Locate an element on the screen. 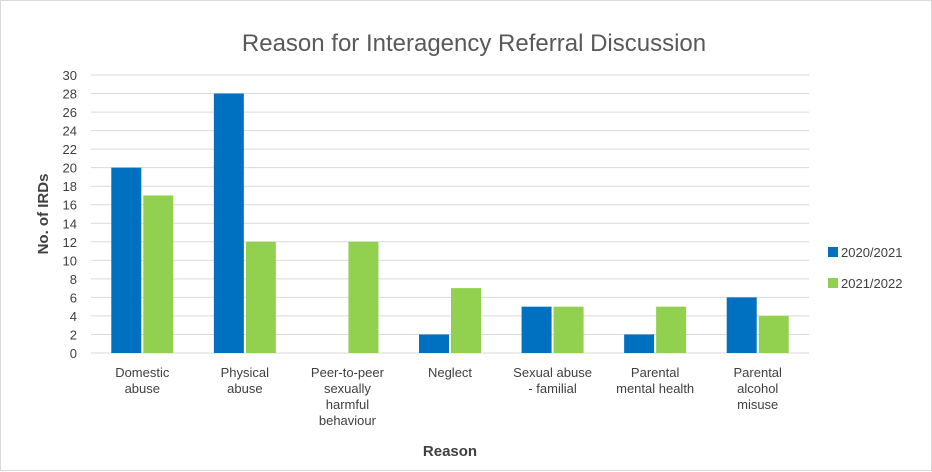 The width and height of the screenshot is (932, 472). y-tick-label: 28 is located at coordinates (70, 94).